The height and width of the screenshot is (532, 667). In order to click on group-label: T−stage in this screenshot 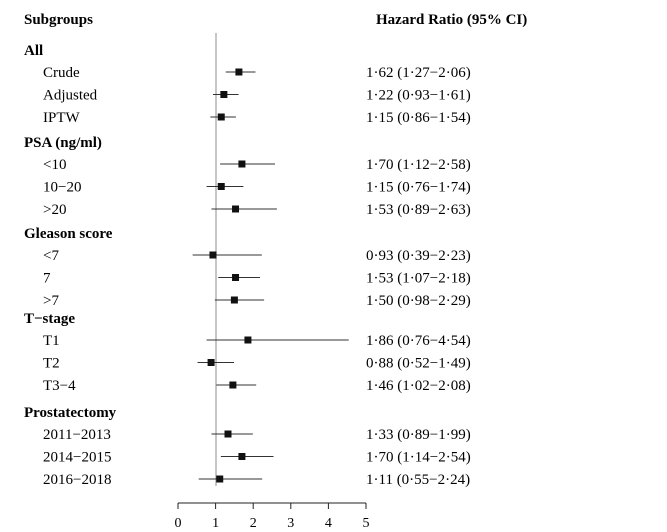, I will do `click(49, 319)`.